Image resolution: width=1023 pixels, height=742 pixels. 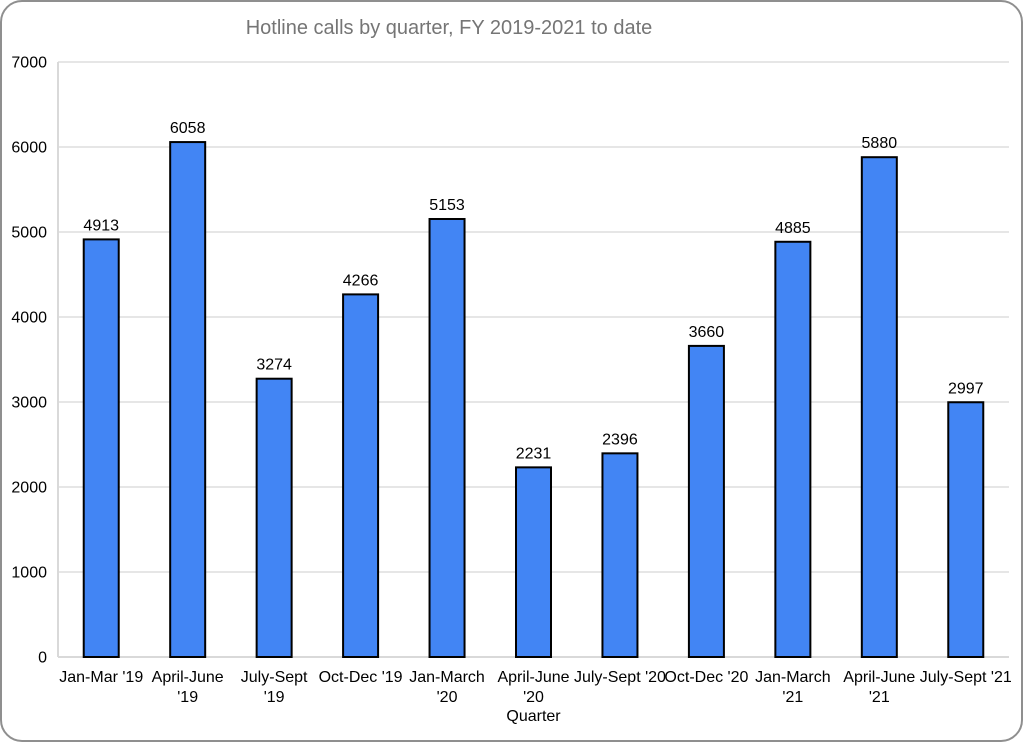 What do you see at coordinates (101, 677) in the screenshot?
I see `x-tick-label: Jan-Mar '19` at bounding box center [101, 677].